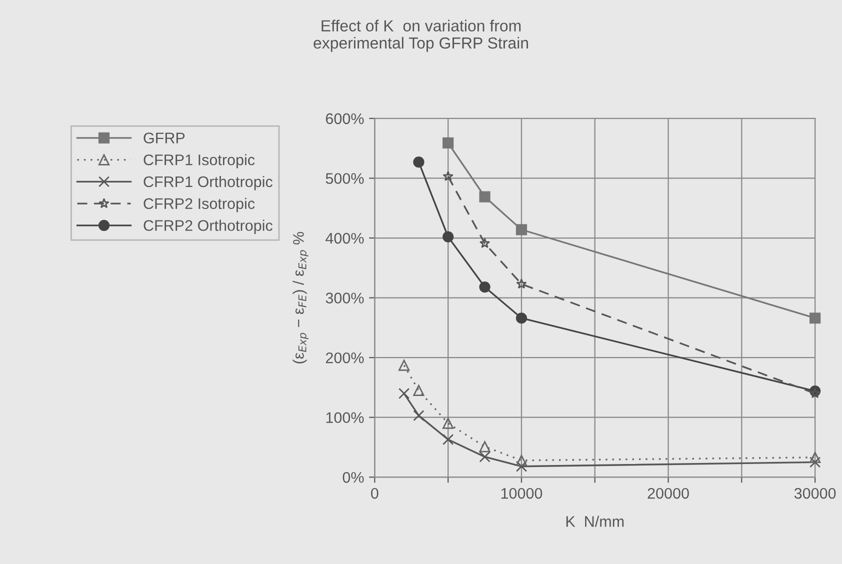 The width and height of the screenshot is (842, 564). I want to click on legend-label: CFRP1 Isotropic, so click(199, 161).